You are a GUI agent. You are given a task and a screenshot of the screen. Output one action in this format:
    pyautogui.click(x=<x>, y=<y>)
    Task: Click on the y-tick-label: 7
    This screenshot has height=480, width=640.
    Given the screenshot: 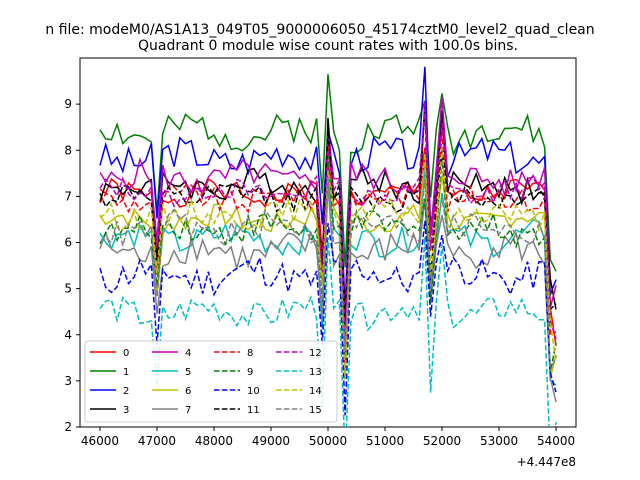 What is the action you would take?
    pyautogui.click(x=68, y=196)
    